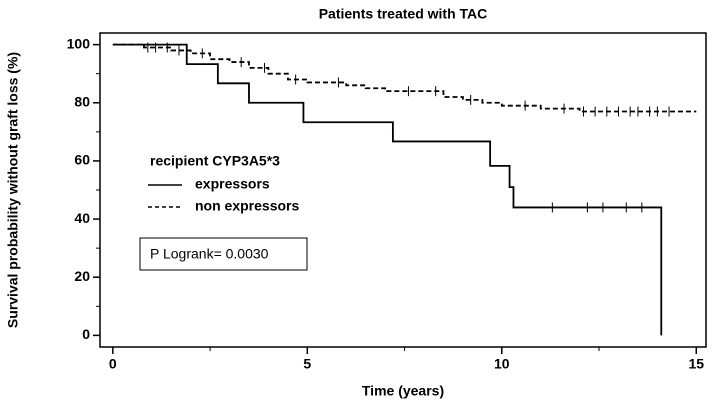  I want to click on annotation-box, so click(223, 254).